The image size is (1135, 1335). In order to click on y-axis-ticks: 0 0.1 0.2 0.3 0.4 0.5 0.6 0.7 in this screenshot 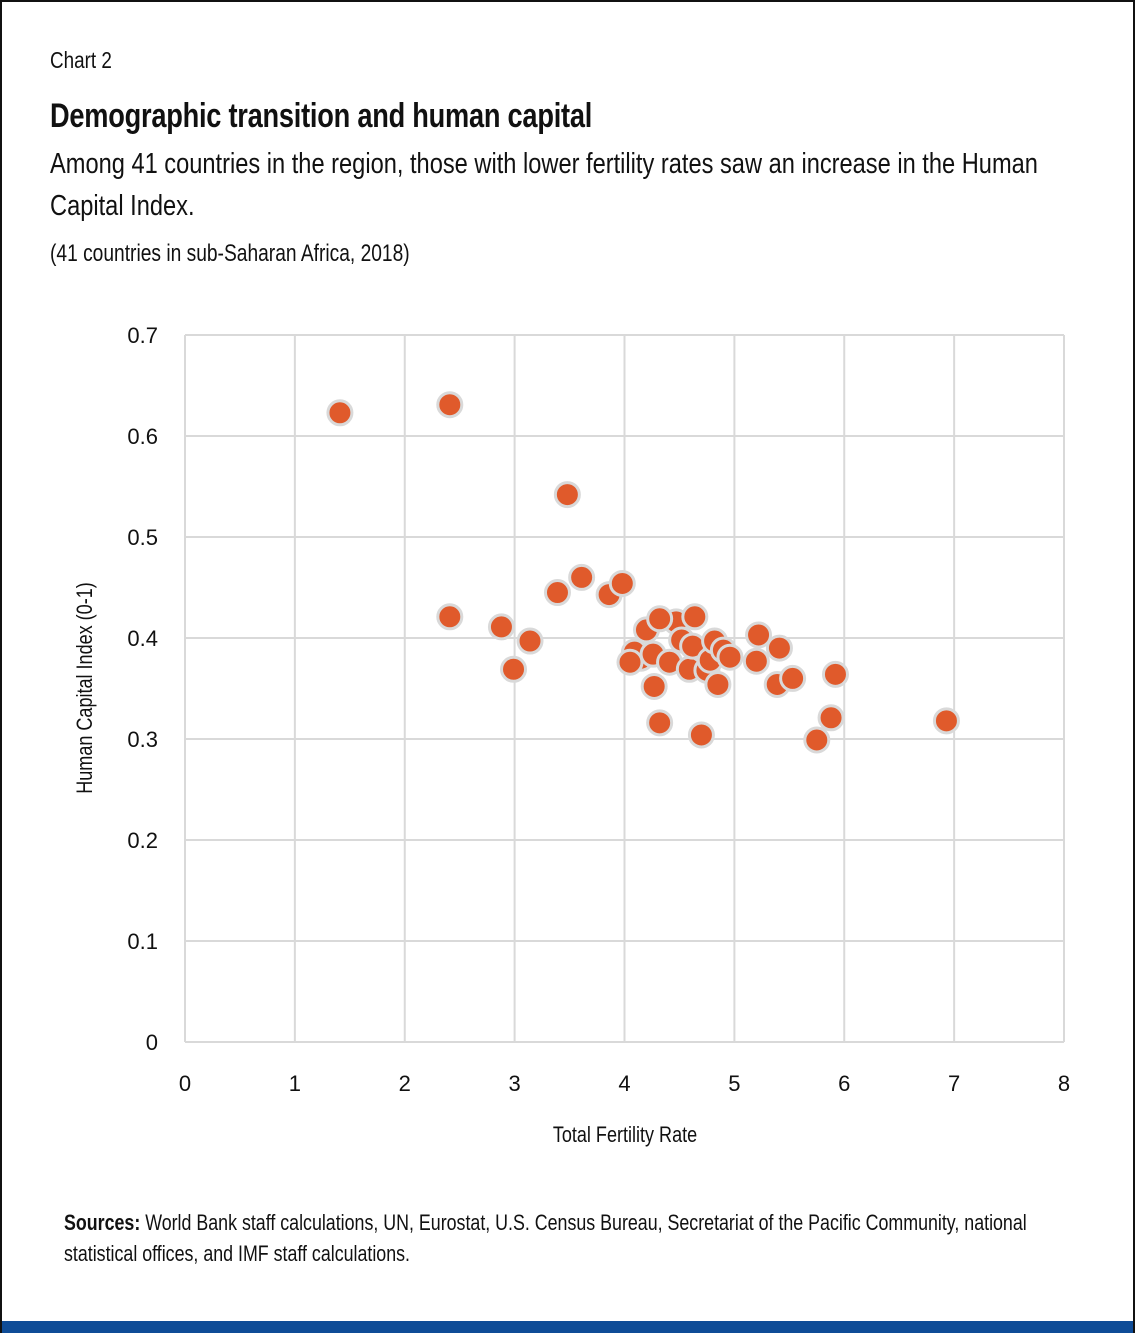, I will do `click(142, 689)`.